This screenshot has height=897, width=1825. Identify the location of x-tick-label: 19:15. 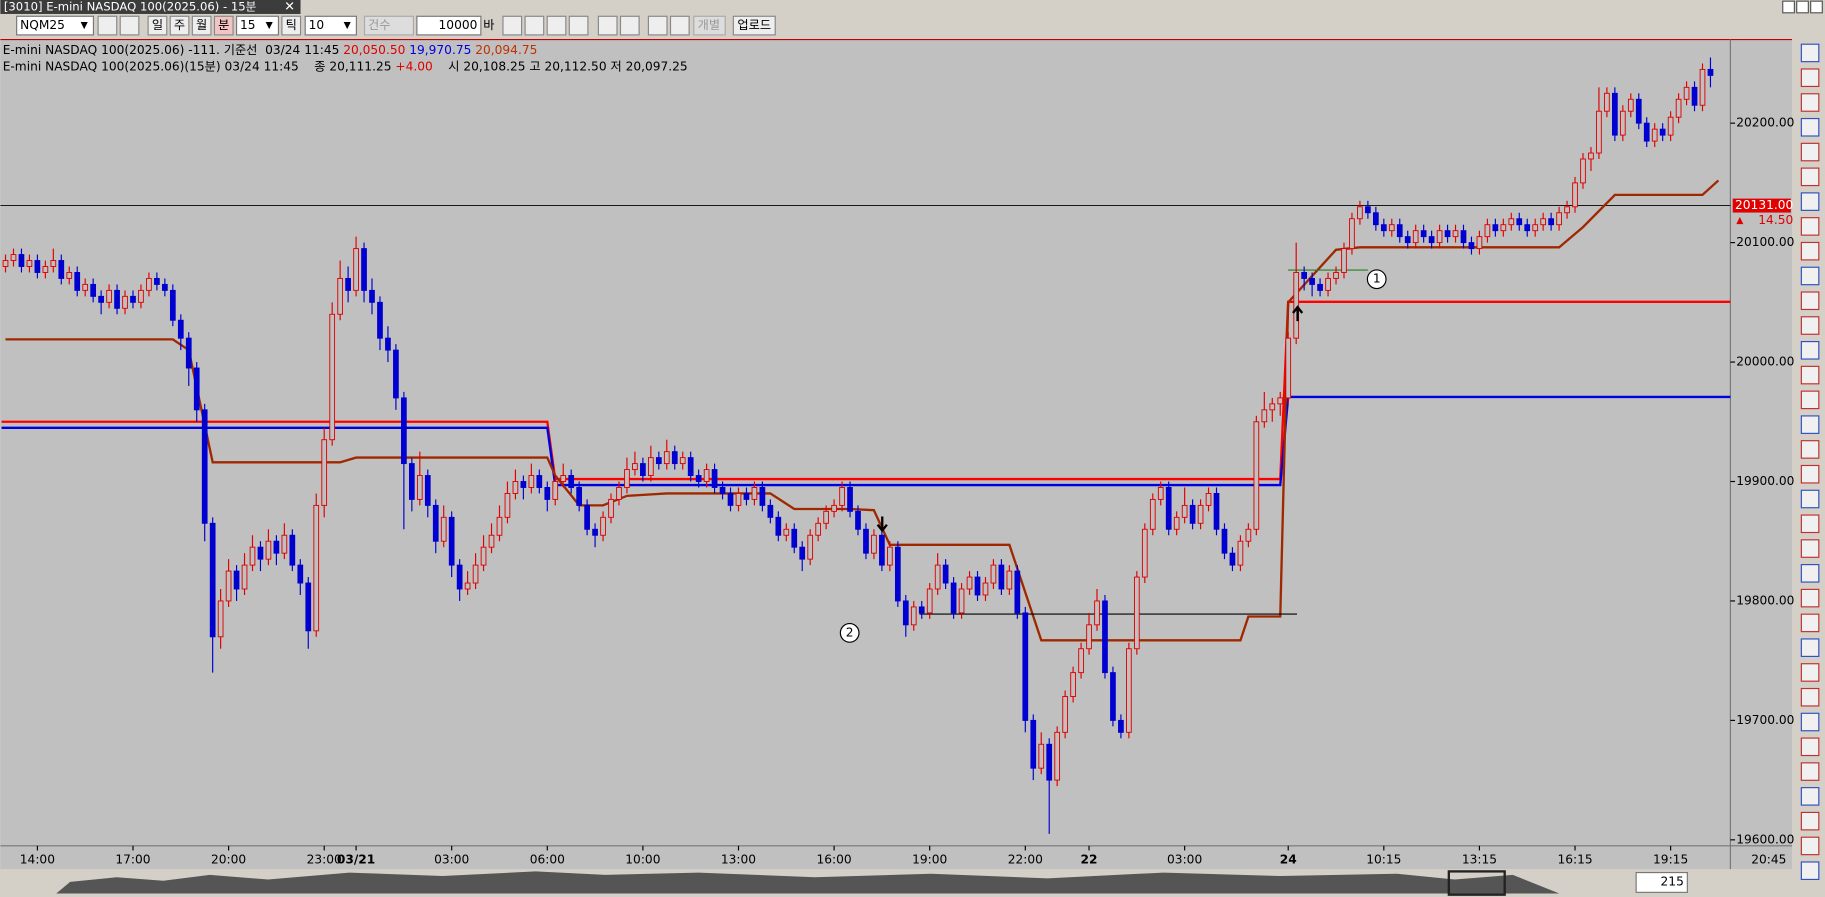
(1670, 859).